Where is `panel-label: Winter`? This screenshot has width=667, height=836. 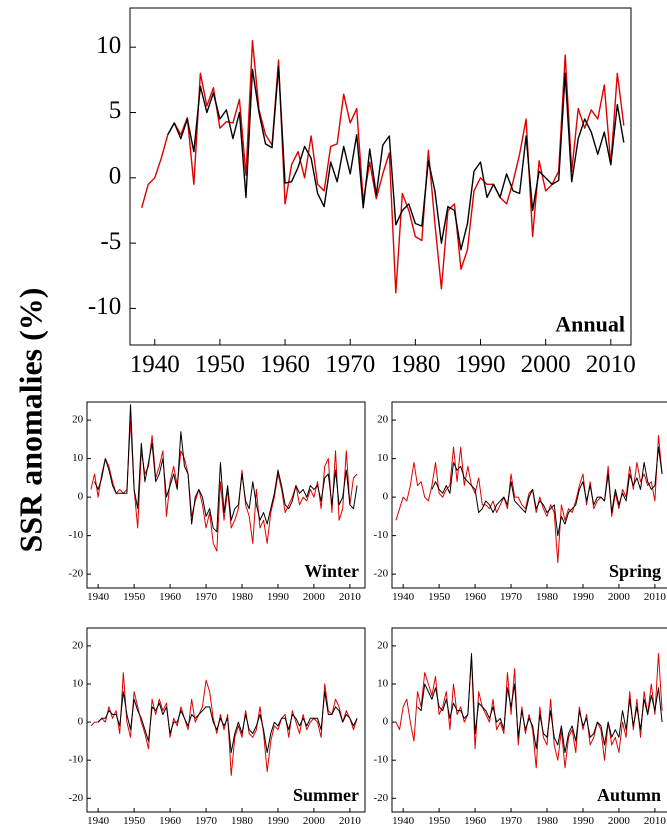 panel-label: Winter is located at coordinates (331, 571).